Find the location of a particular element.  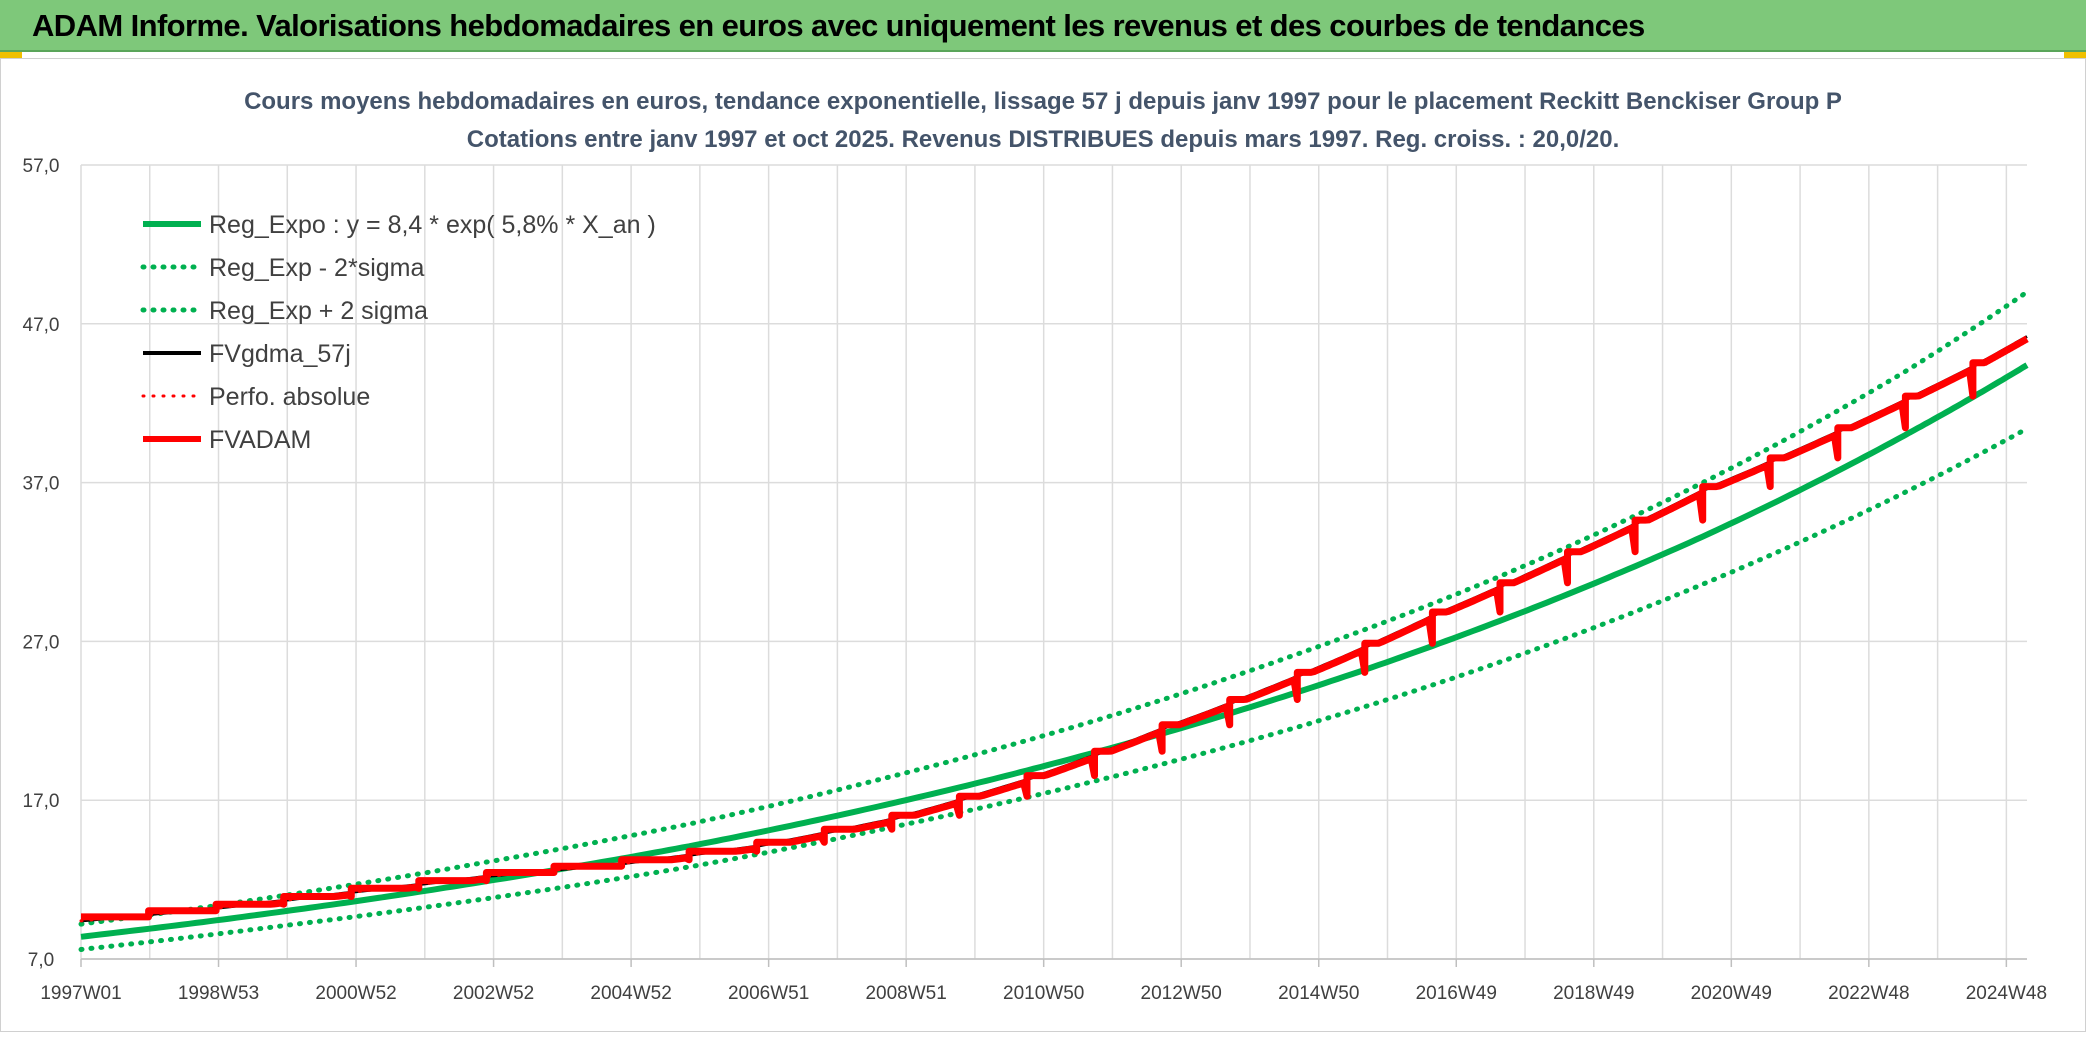

corner-accent-left is located at coordinates (11, 55).